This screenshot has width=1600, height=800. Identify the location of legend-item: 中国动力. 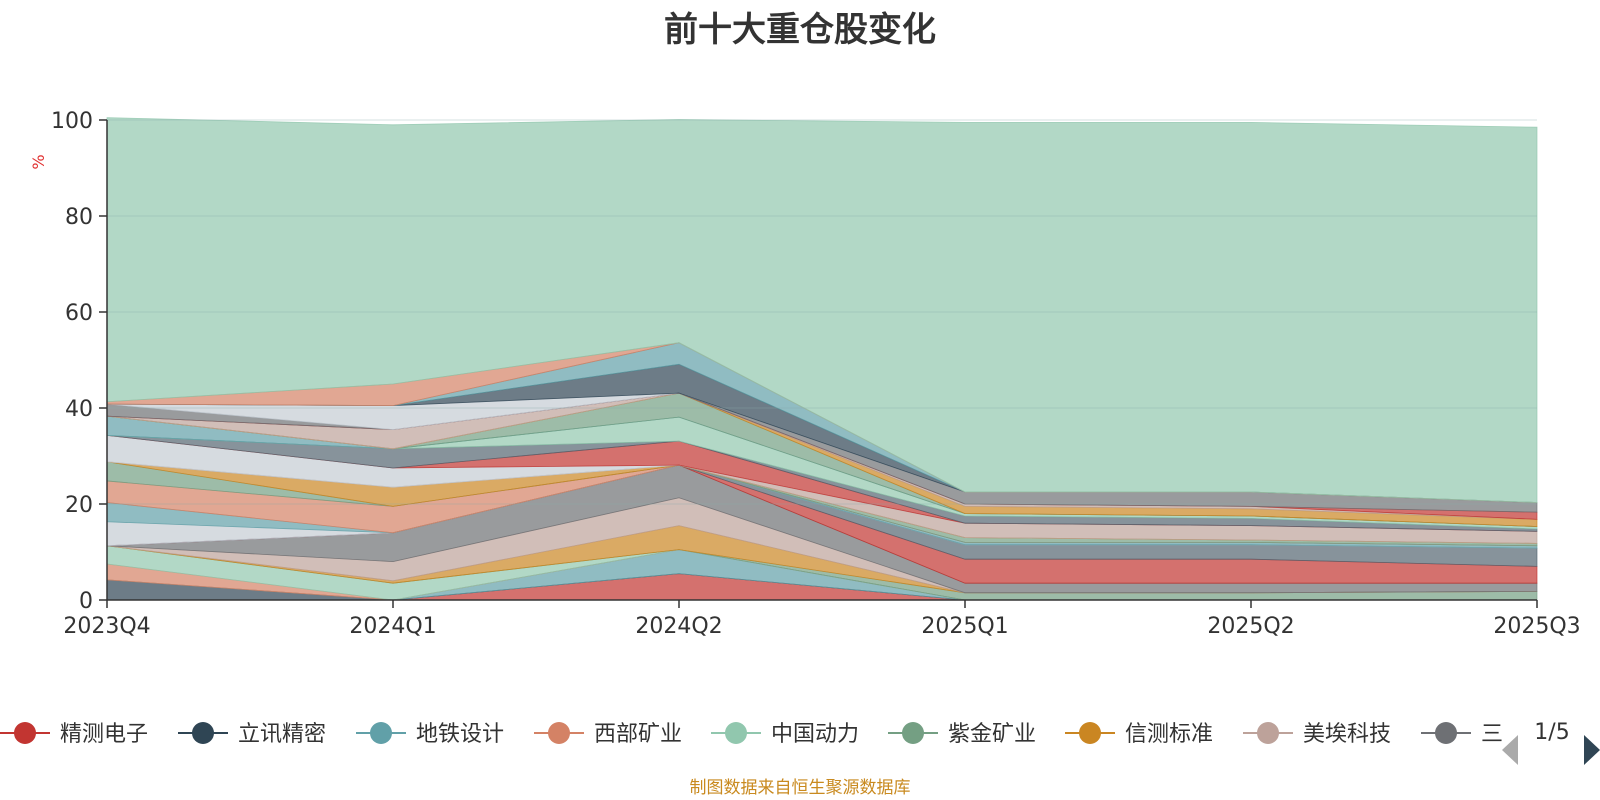
(785, 734).